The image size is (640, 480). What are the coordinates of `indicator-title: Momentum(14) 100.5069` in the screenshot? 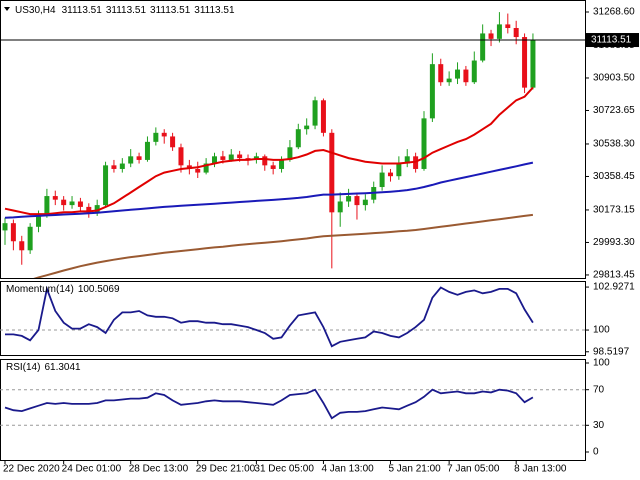 It's located at (63, 289).